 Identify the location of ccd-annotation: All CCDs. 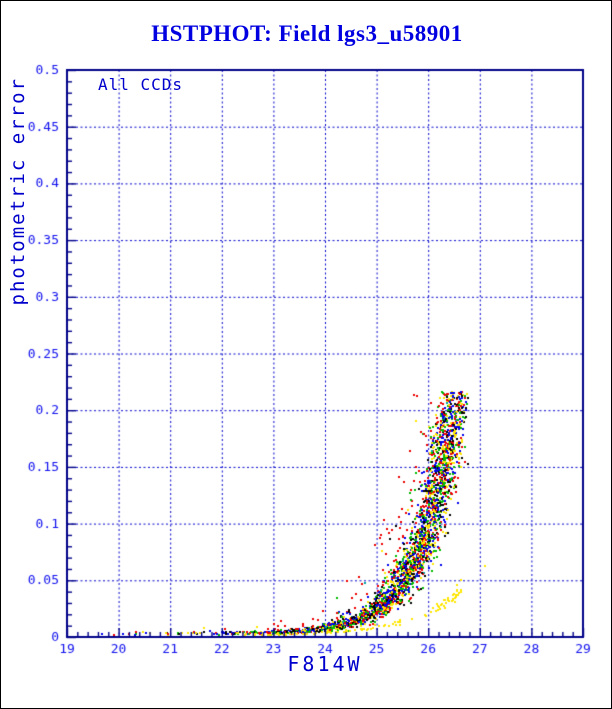
(141, 84).